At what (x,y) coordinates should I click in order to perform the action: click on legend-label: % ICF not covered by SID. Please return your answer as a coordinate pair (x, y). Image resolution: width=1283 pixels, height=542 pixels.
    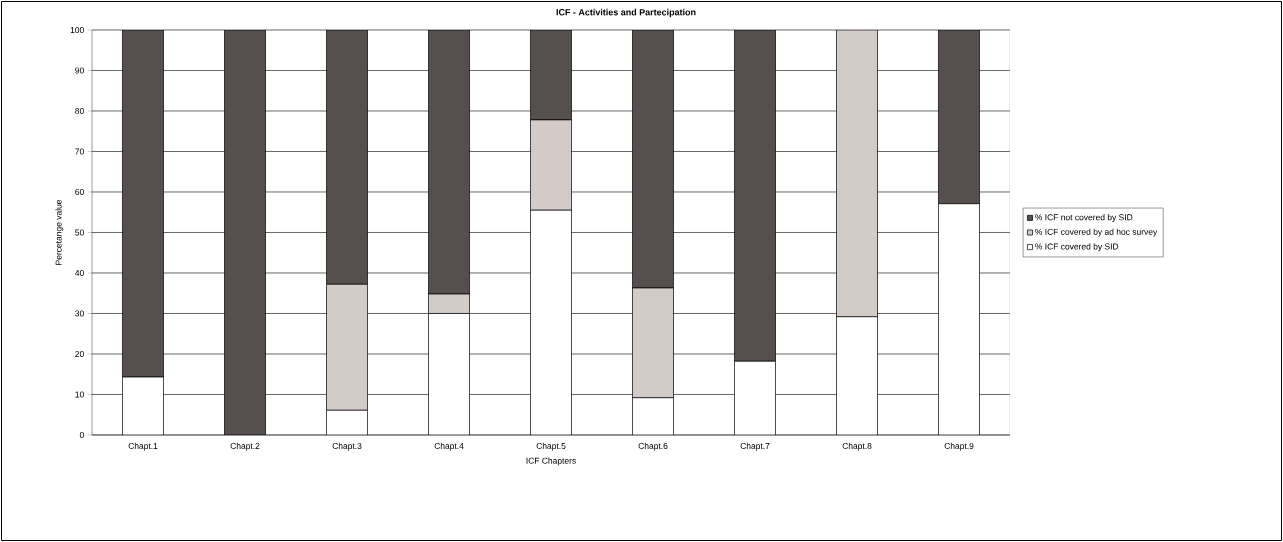
    Looking at the image, I should click on (1084, 218).